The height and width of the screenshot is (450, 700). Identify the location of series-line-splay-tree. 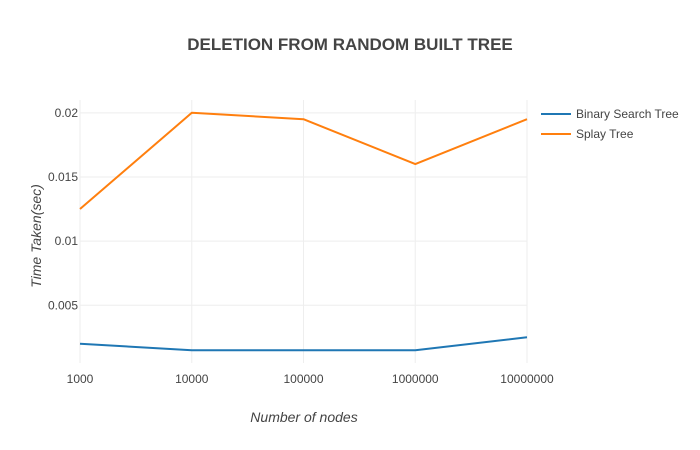
(303, 160).